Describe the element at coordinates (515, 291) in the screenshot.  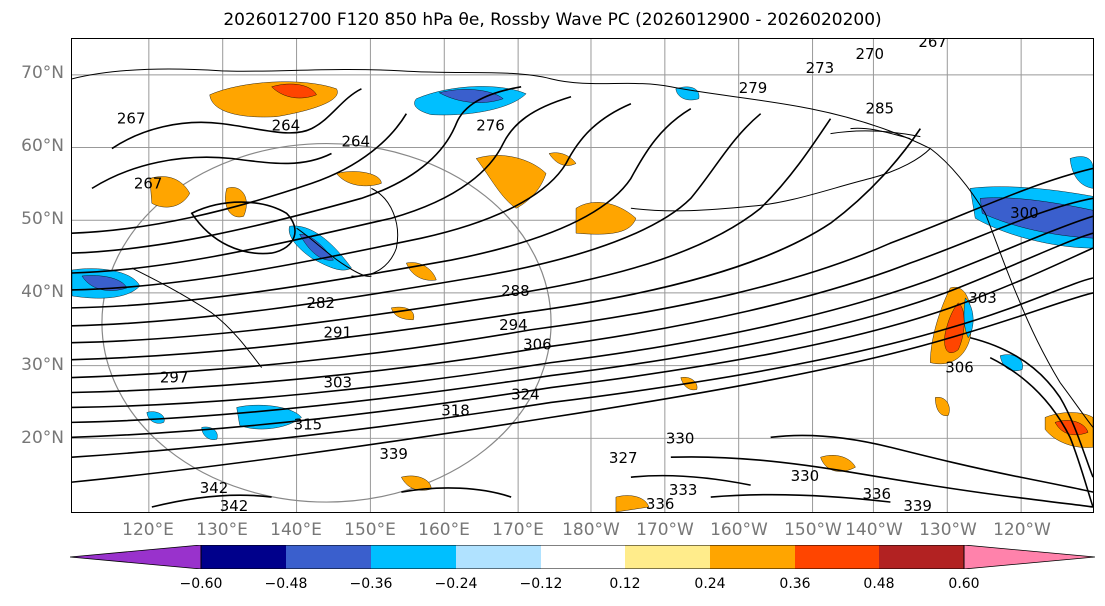
I see `contour-label: 288` at that location.